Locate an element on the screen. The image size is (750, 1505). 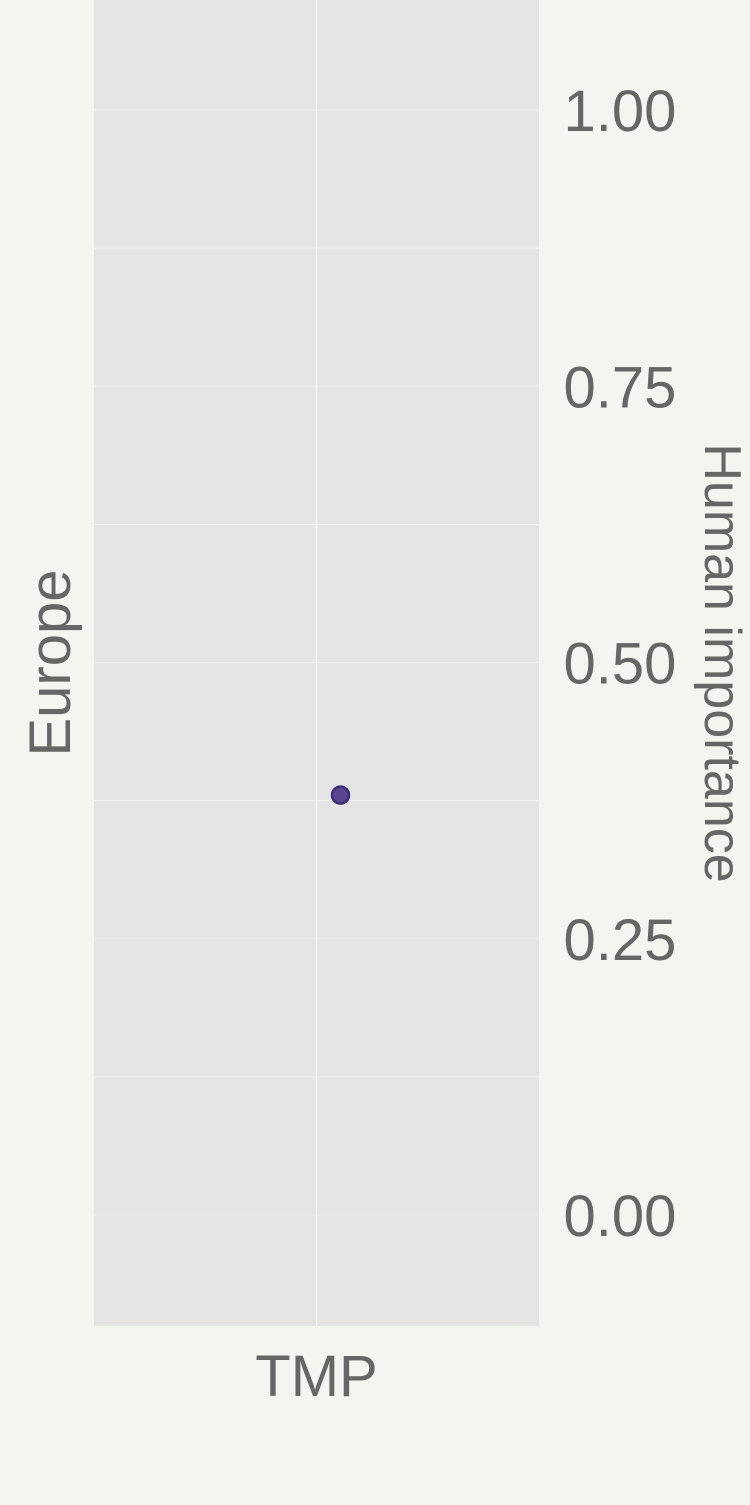
y-axis-title: Human importance is located at coordinates (721, 662).